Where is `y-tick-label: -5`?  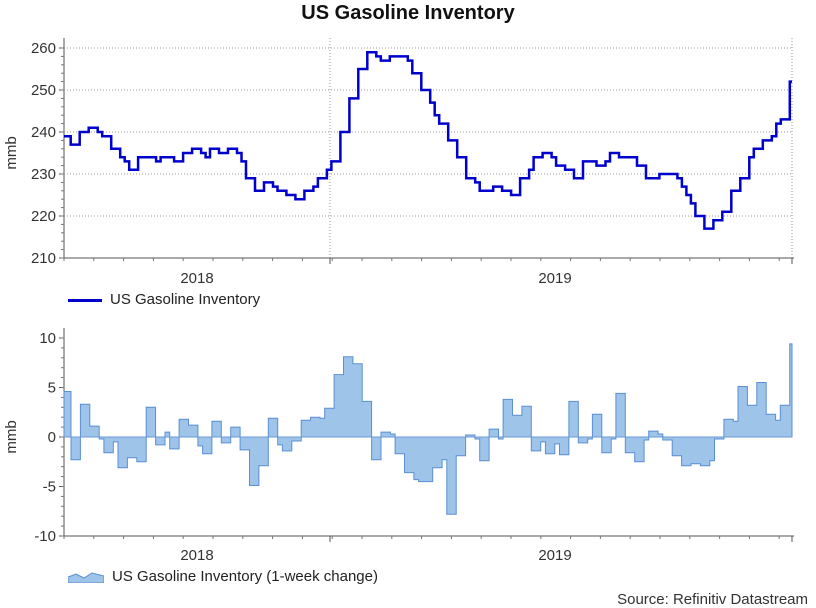 y-tick-label: -5 is located at coordinates (49, 487).